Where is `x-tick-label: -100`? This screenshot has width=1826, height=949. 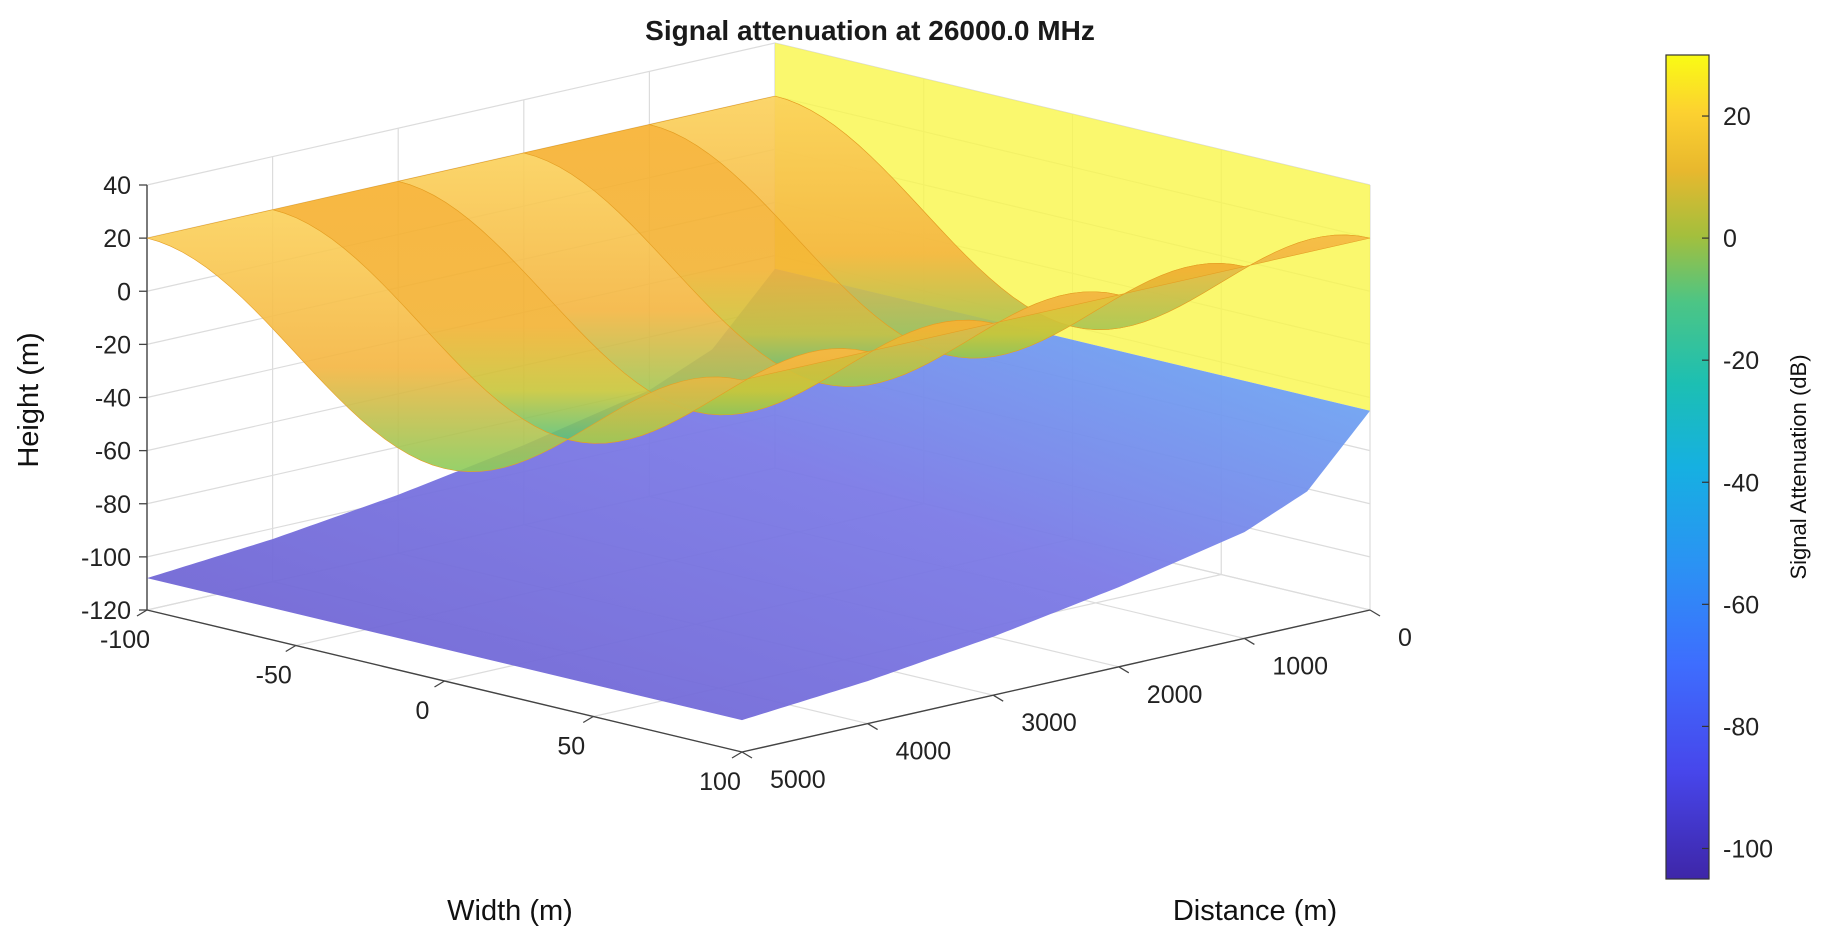 x-tick-label: -100 is located at coordinates (125, 640).